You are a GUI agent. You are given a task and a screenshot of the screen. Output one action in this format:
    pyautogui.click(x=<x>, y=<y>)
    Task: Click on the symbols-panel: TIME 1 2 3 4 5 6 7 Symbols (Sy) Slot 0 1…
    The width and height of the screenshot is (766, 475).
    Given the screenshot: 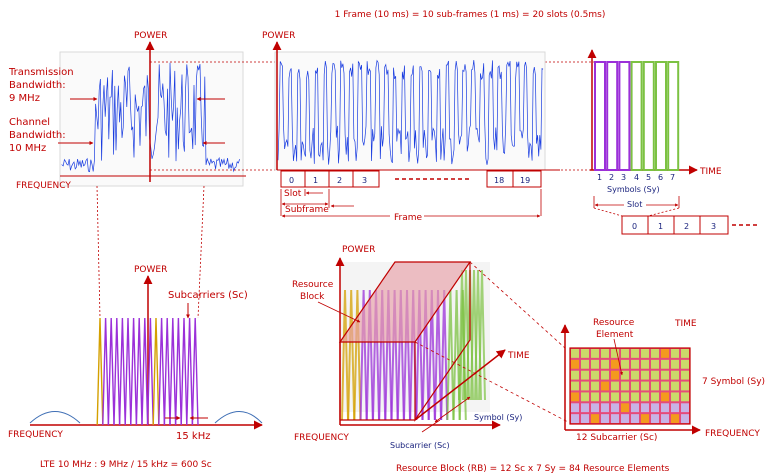 What is the action you would take?
    pyautogui.click(x=673, y=142)
    